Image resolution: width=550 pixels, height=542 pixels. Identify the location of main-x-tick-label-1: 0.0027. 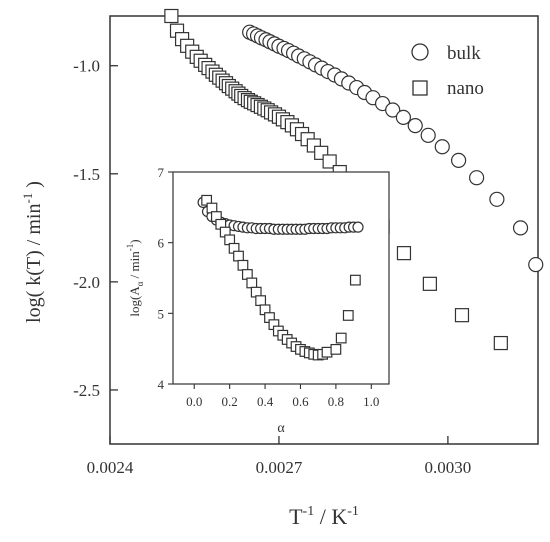
(279, 467).